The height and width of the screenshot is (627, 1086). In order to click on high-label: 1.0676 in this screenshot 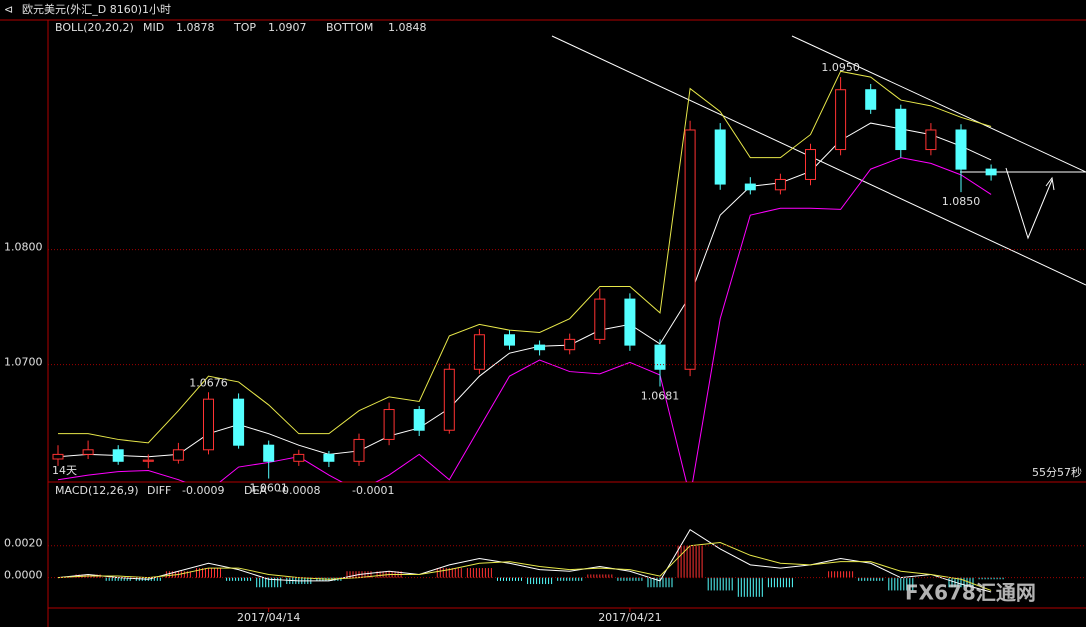, I will do `click(208, 382)`.